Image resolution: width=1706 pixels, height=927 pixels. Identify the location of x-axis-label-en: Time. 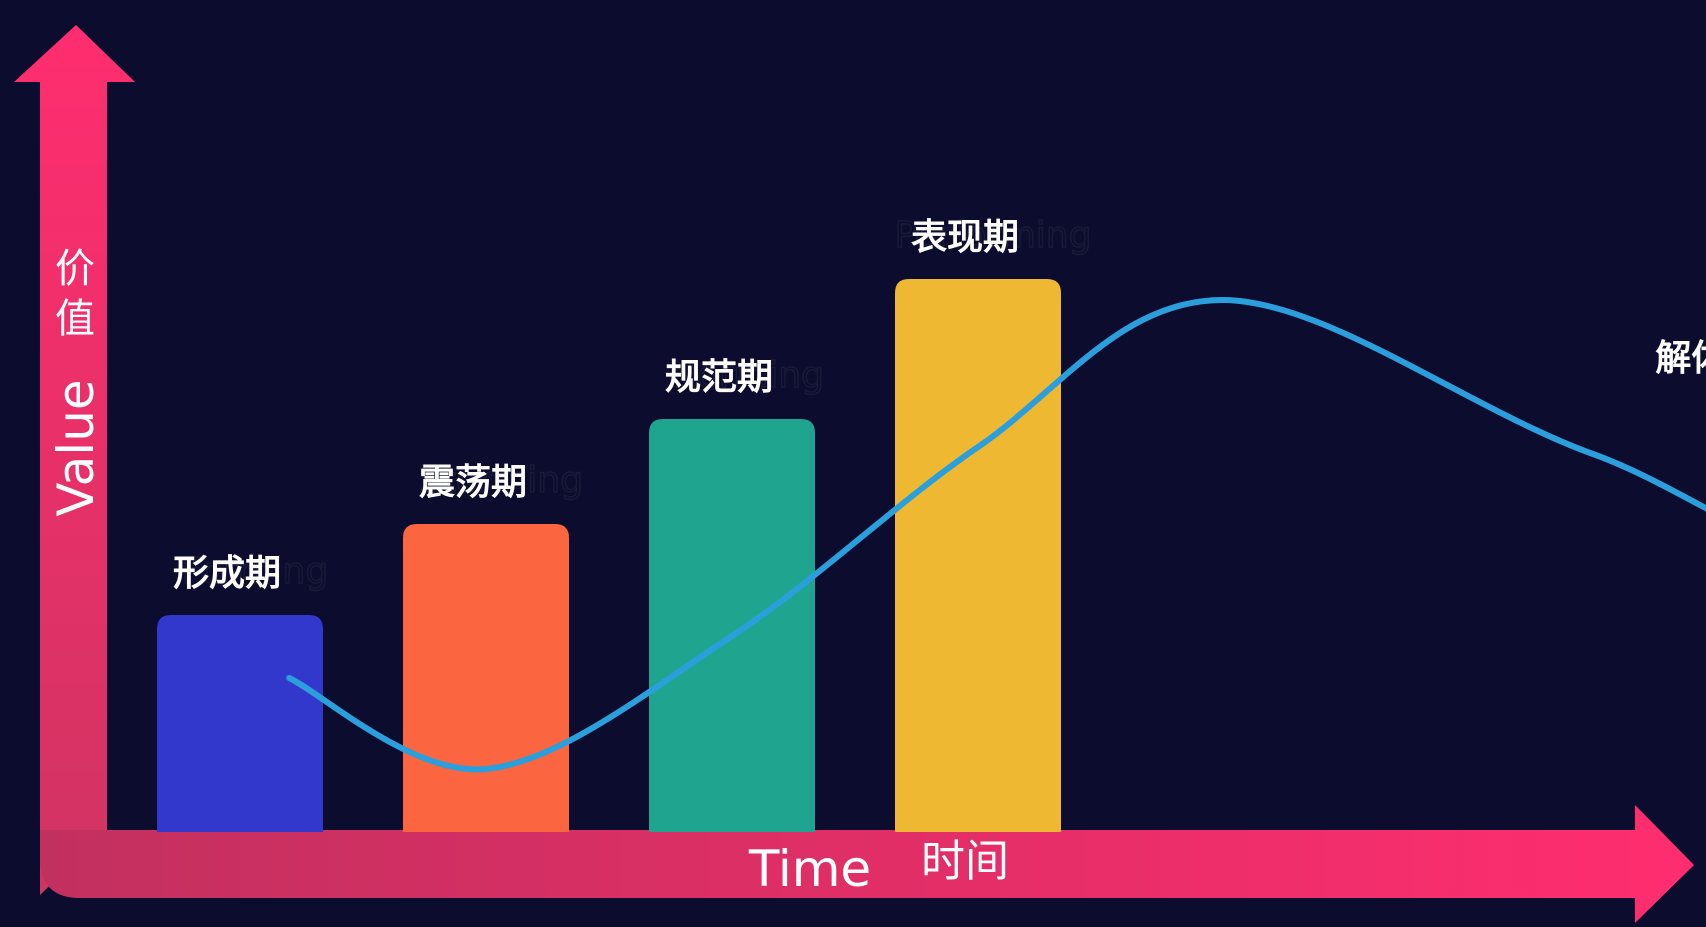
(809, 869).